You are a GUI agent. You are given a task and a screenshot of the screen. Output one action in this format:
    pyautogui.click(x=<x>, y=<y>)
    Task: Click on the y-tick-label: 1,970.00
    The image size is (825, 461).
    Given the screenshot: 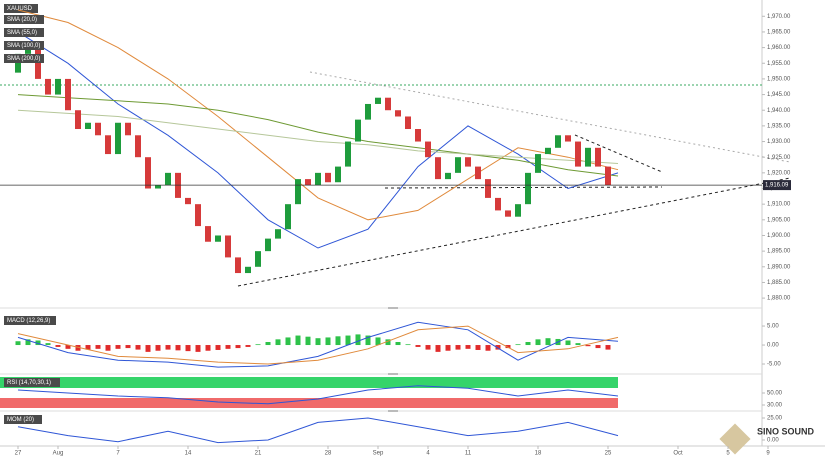 What is the action you would take?
    pyautogui.click(x=779, y=17)
    